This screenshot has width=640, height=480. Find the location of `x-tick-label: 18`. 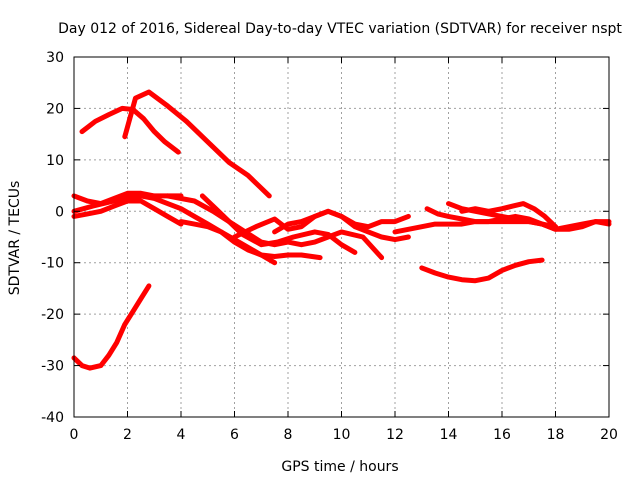

x-tick-label: 18 is located at coordinates (556, 435).